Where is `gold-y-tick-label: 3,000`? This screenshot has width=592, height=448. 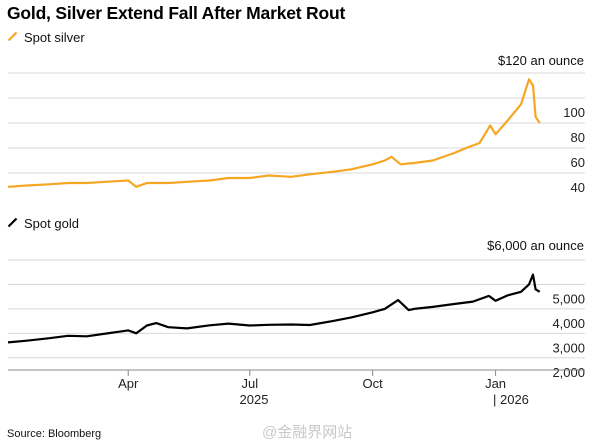 gold-y-tick-label: 3,000 is located at coordinates (568, 347).